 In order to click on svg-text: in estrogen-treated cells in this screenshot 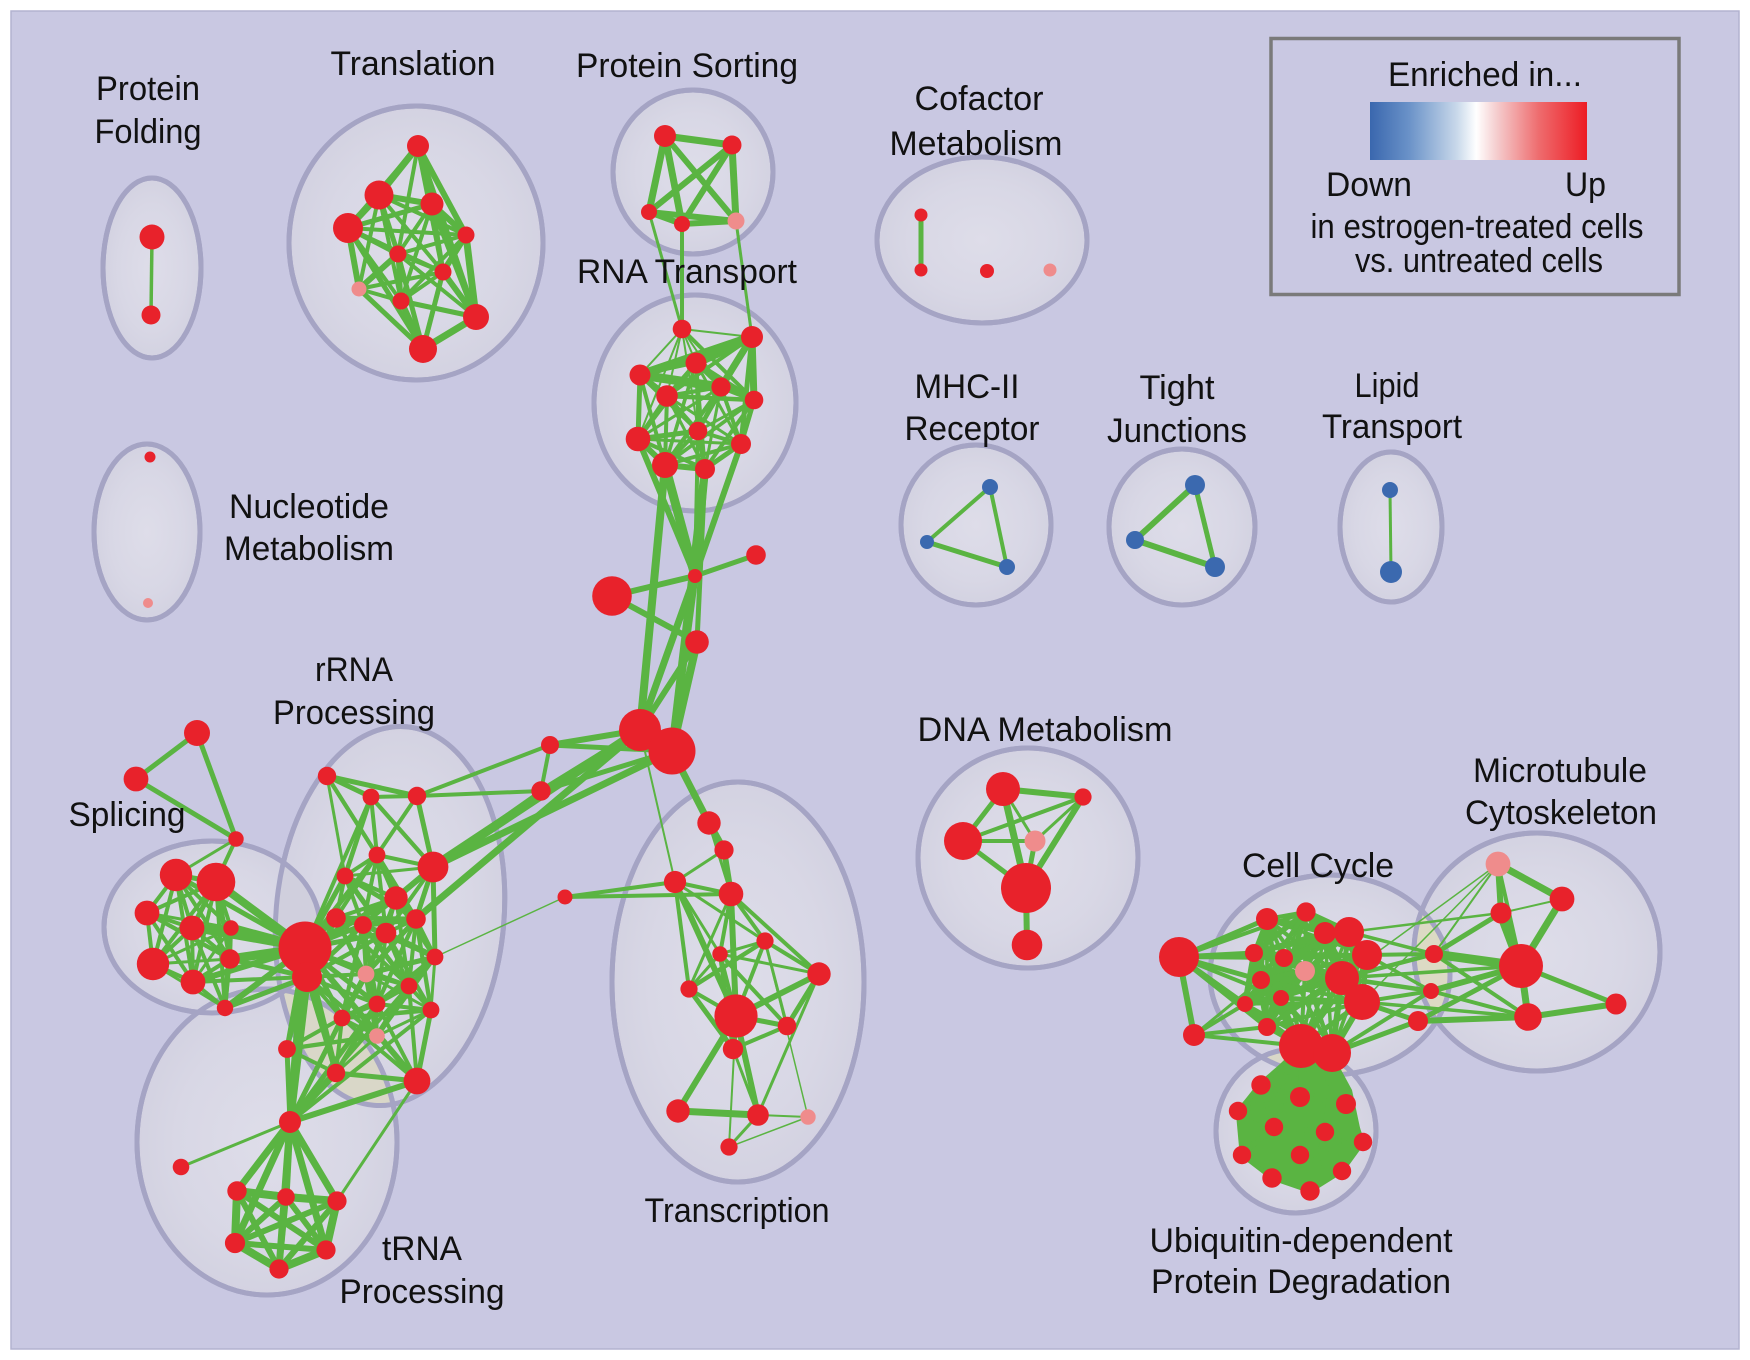, I will do `click(1477, 227)`.